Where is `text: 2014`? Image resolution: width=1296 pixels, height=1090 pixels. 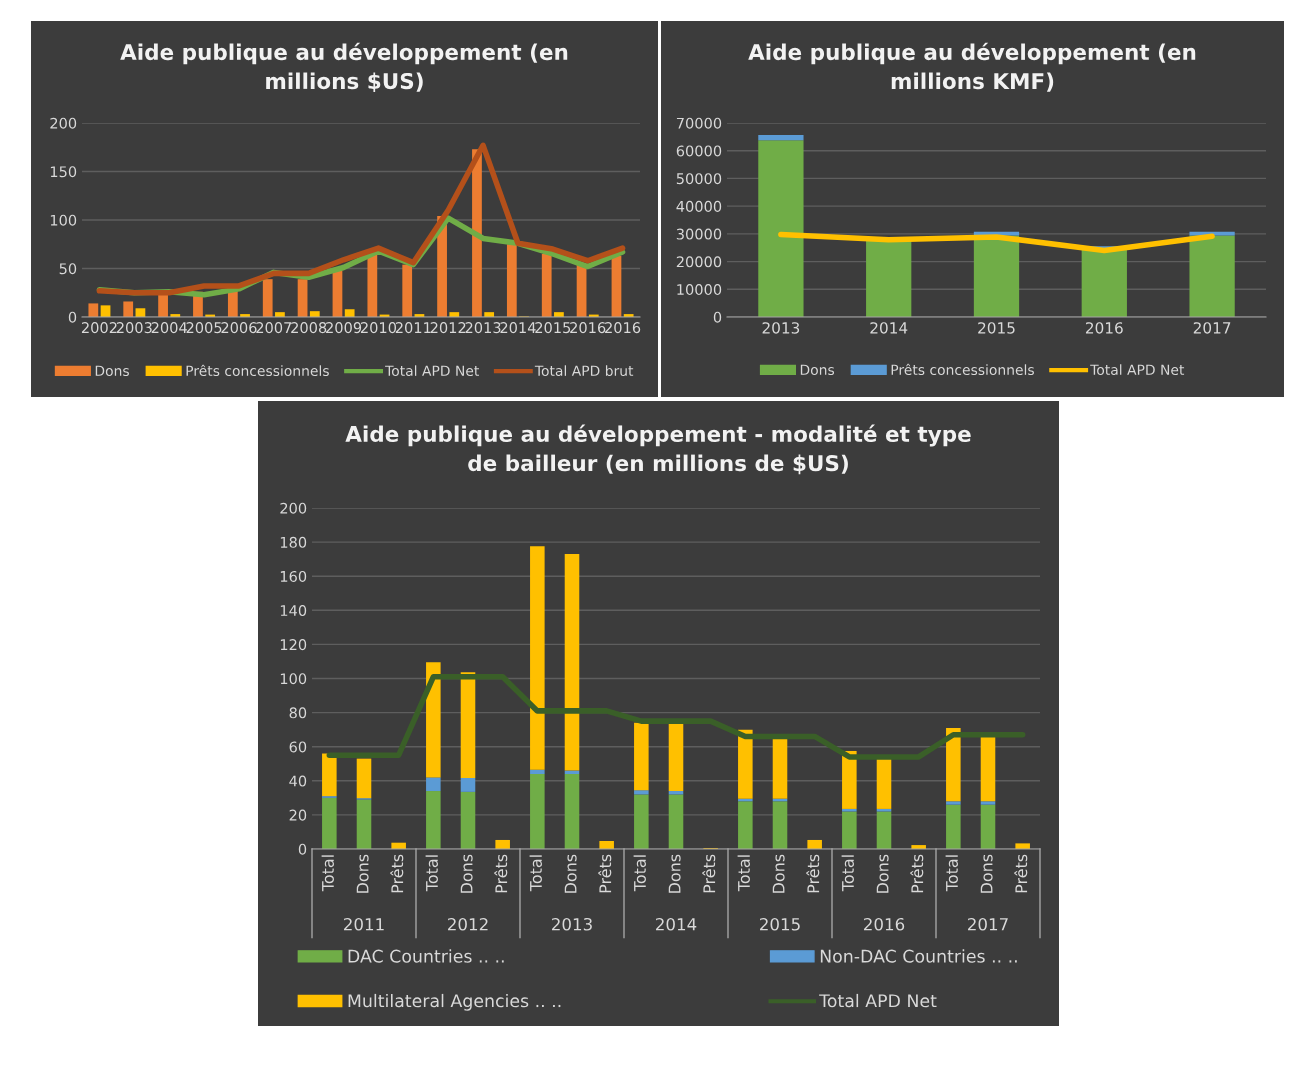
text: 2014 is located at coordinates (676, 924).